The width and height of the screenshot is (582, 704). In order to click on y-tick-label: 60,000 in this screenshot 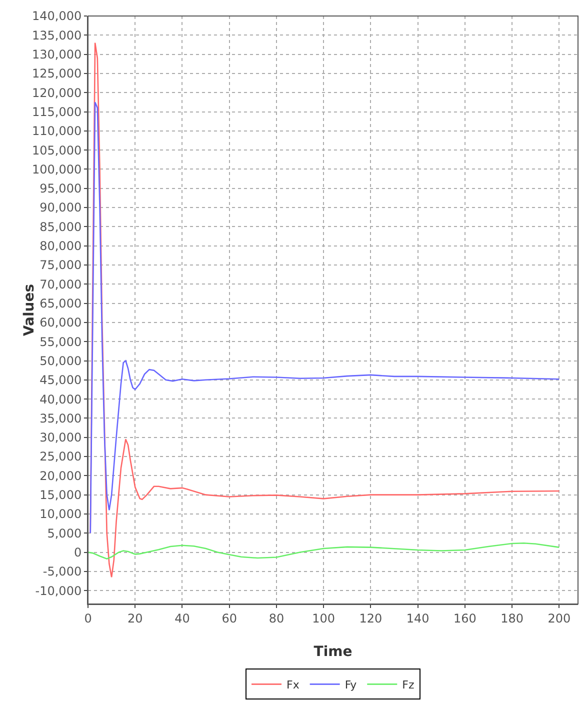, I will do `click(61, 323)`.